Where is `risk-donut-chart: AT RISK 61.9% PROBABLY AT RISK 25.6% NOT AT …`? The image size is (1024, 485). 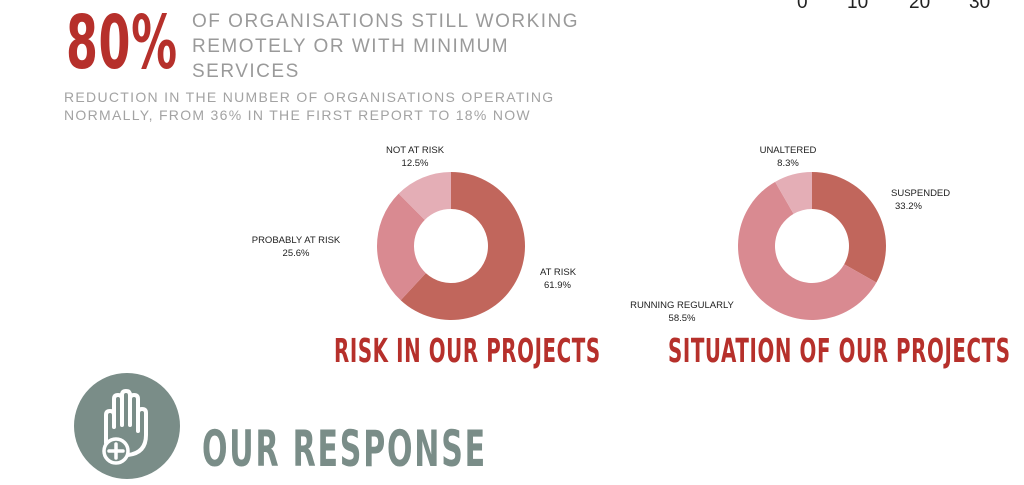
risk-donut-chart: AT RISK 61.9% PROBABLY AT RISK 25.6% NOT AT … is located at coordinates (414, 232).